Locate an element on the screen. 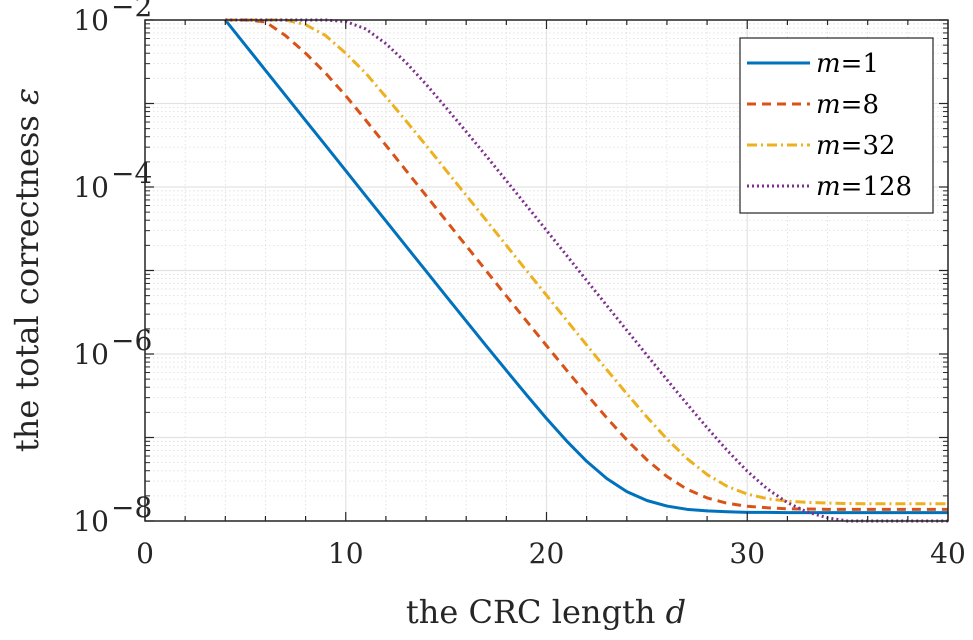 Image resolution: width=973 pixels, height=640 pixels. y-tick-exponent: −6 is located at coordinates (131, 340).